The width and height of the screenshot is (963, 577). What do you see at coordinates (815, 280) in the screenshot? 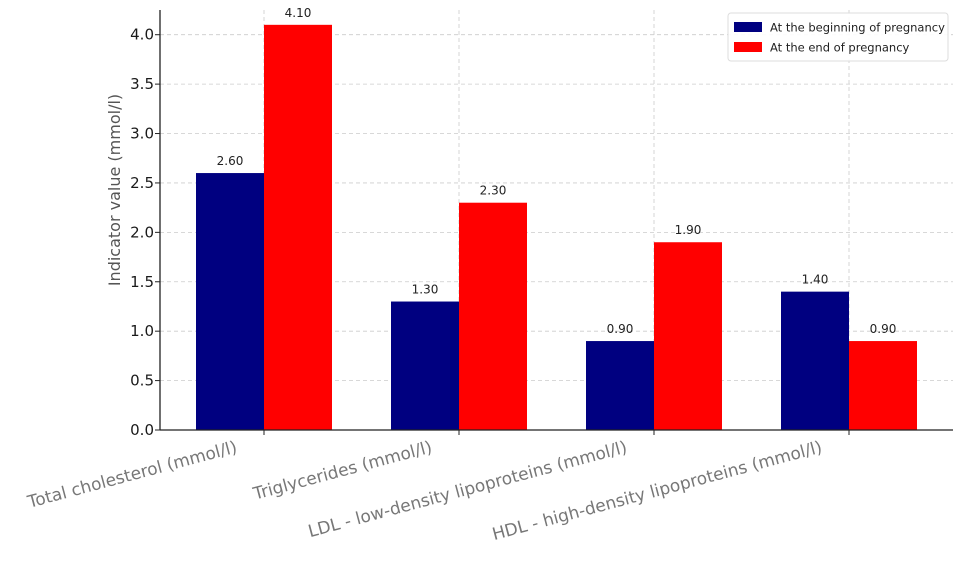
I see `bar-value-label: 1.40` at bounding box center [815, 280].